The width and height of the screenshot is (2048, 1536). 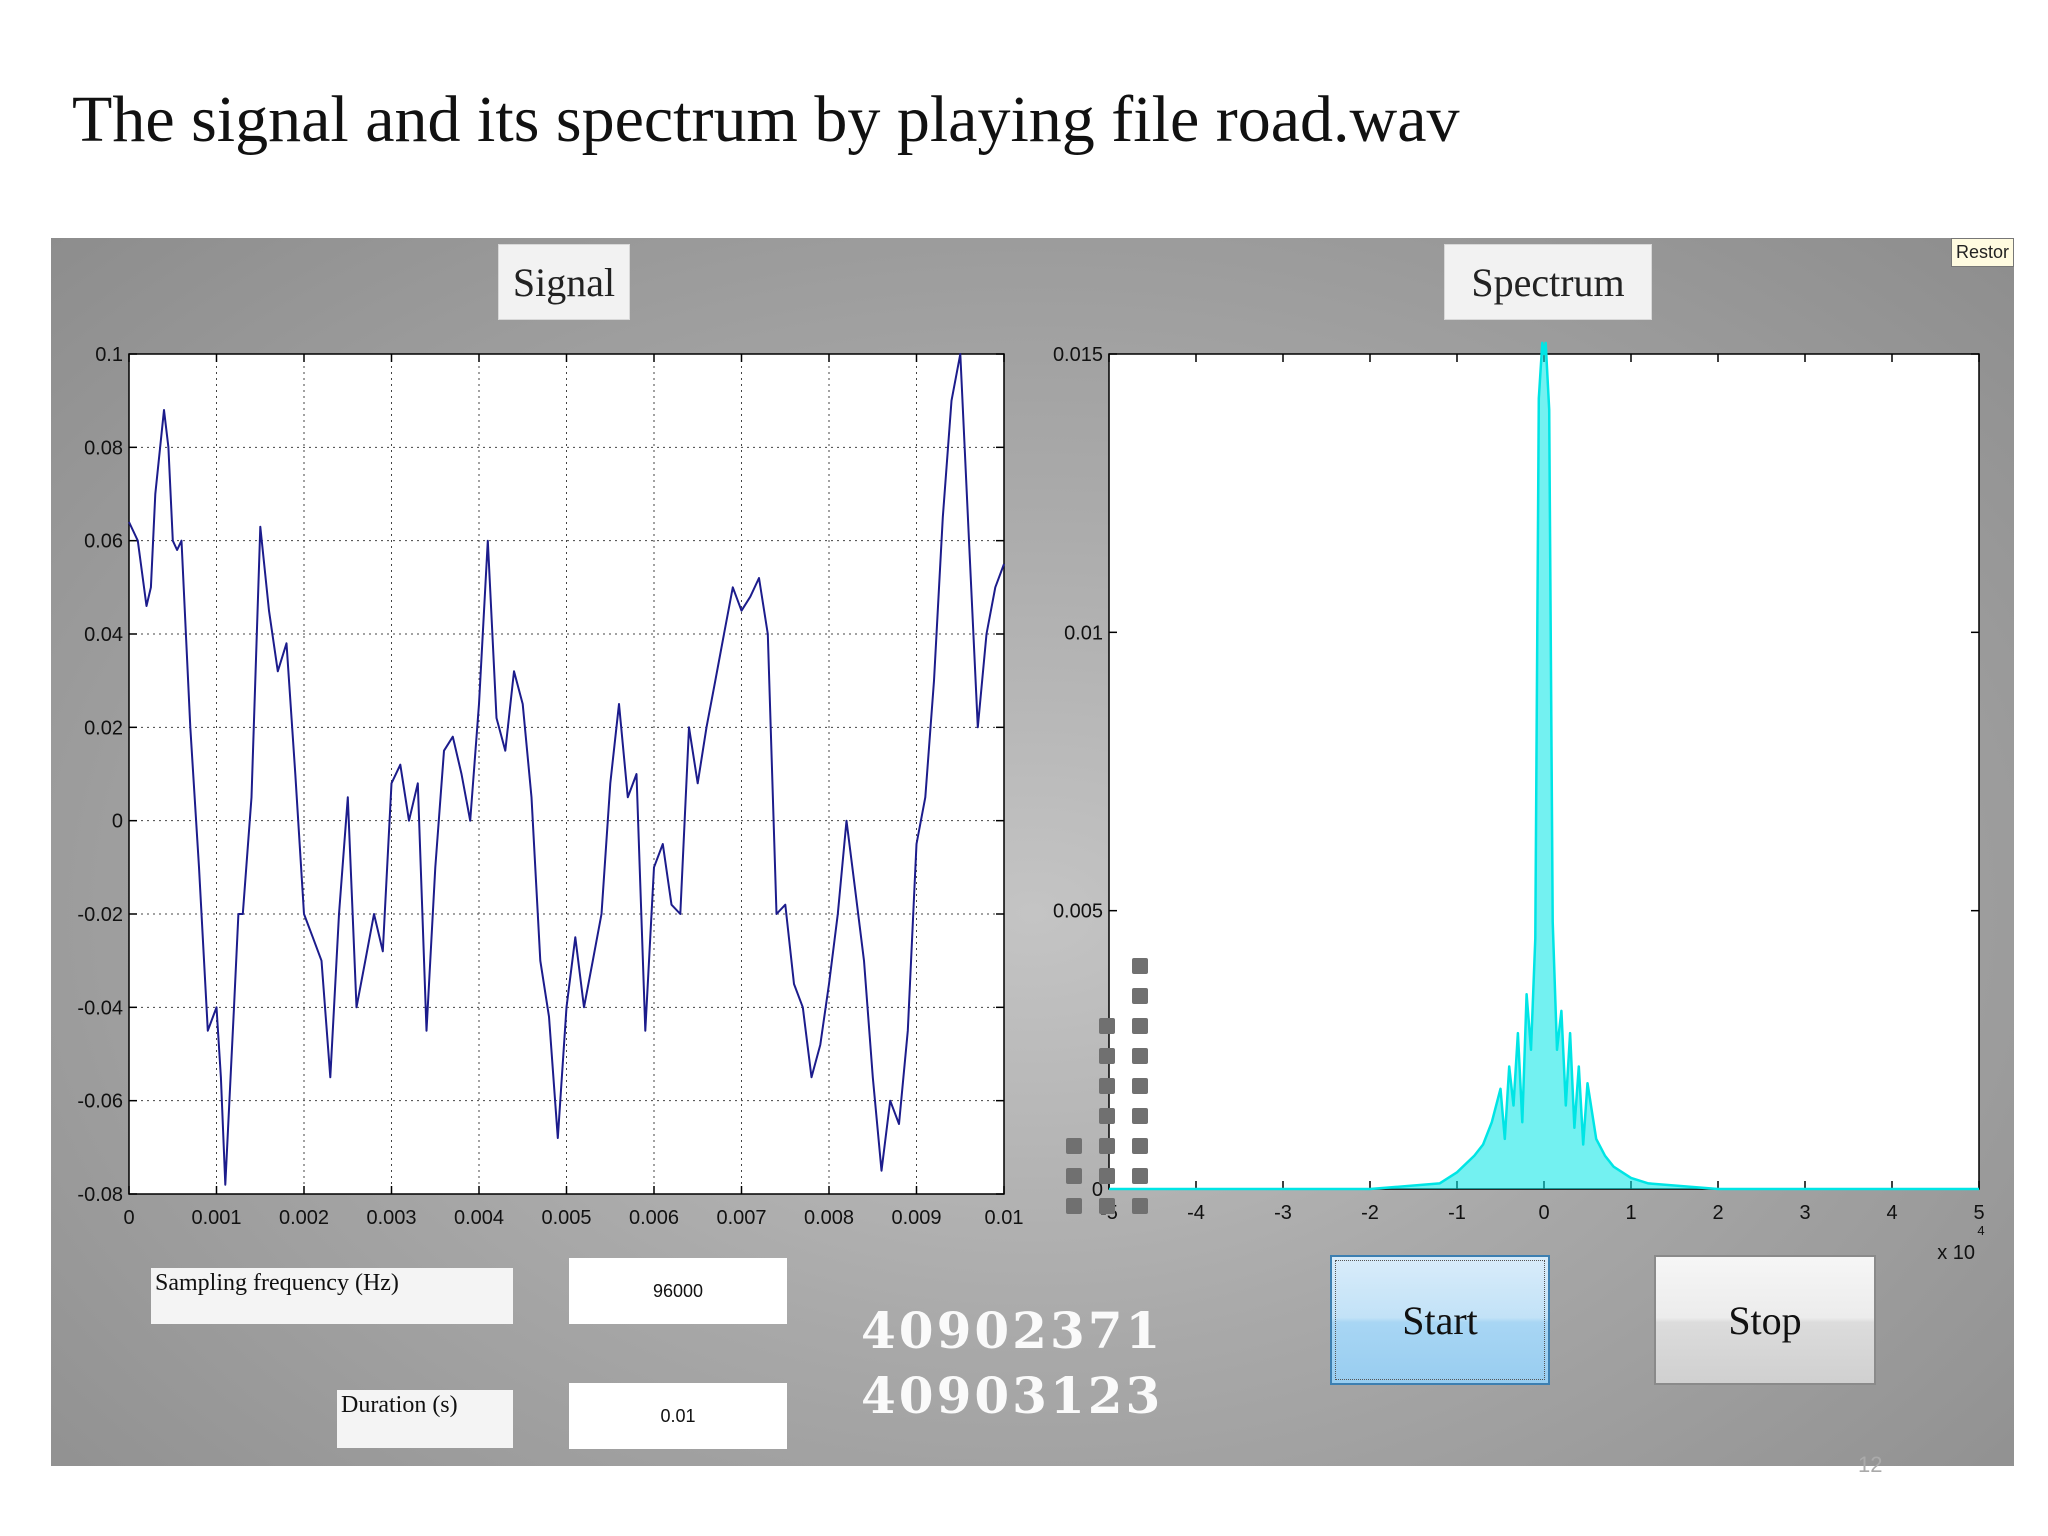 I want to click on signal-x-tick-label: 0.003, so click(x=391, y=1218).